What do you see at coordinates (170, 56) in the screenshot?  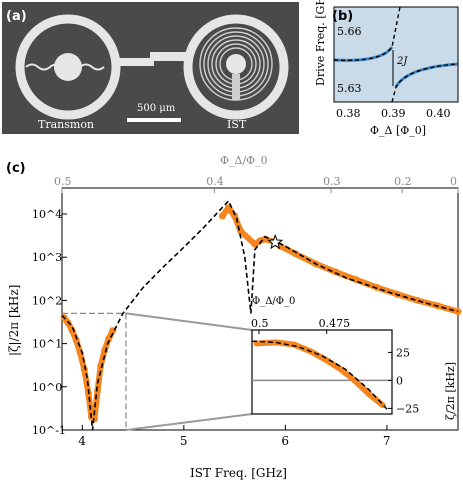 I see `coupler-bar-right` at bounding box center [170, 56].